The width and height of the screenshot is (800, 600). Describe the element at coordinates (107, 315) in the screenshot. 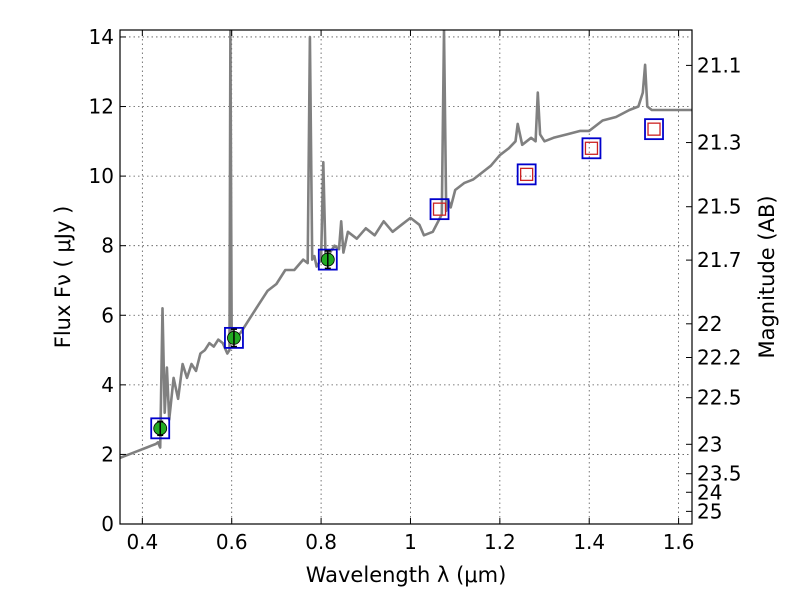

I see `y-tick-label: 6` at that location.